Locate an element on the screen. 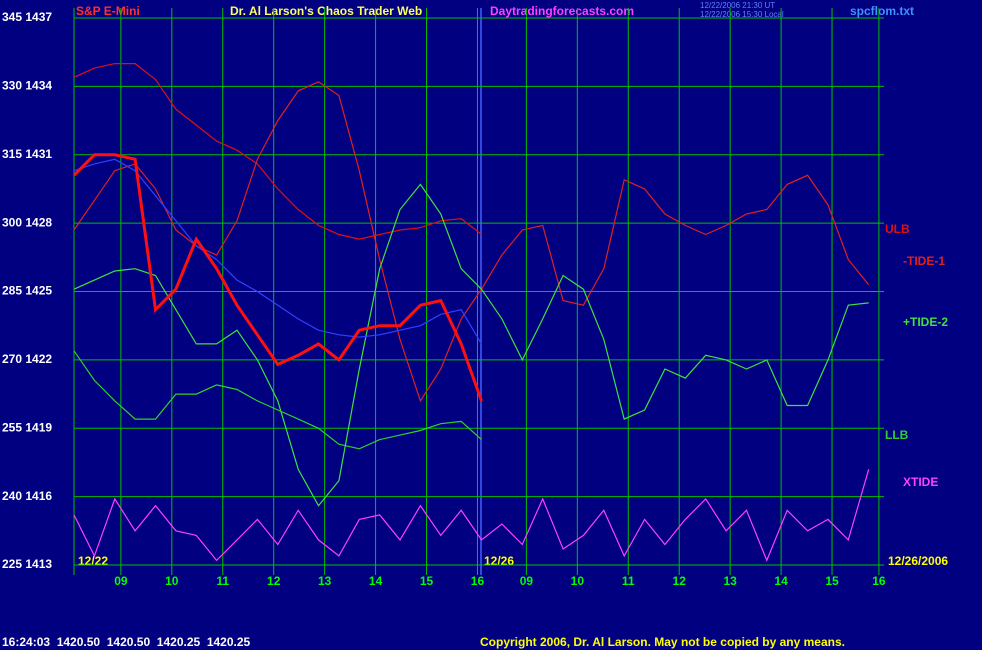  legend-label: +TIDE-2 is located at coordinates (925, 322).